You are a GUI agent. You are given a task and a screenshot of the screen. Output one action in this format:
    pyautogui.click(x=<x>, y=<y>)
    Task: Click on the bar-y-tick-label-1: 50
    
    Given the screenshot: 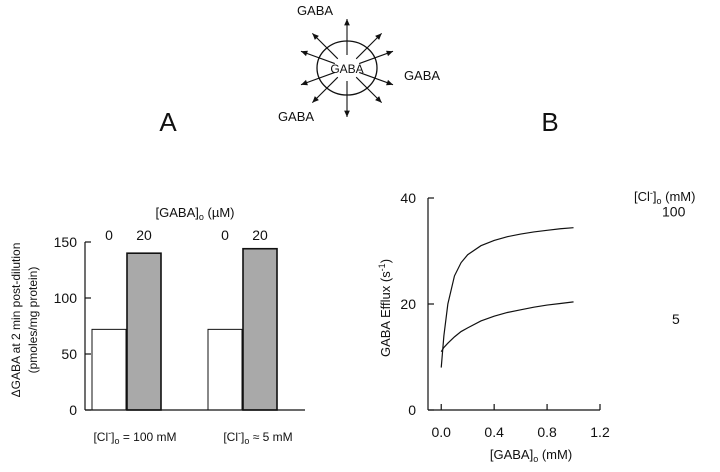 What is the action you would take?
    pyautogui.click(x=69, y=354)
    